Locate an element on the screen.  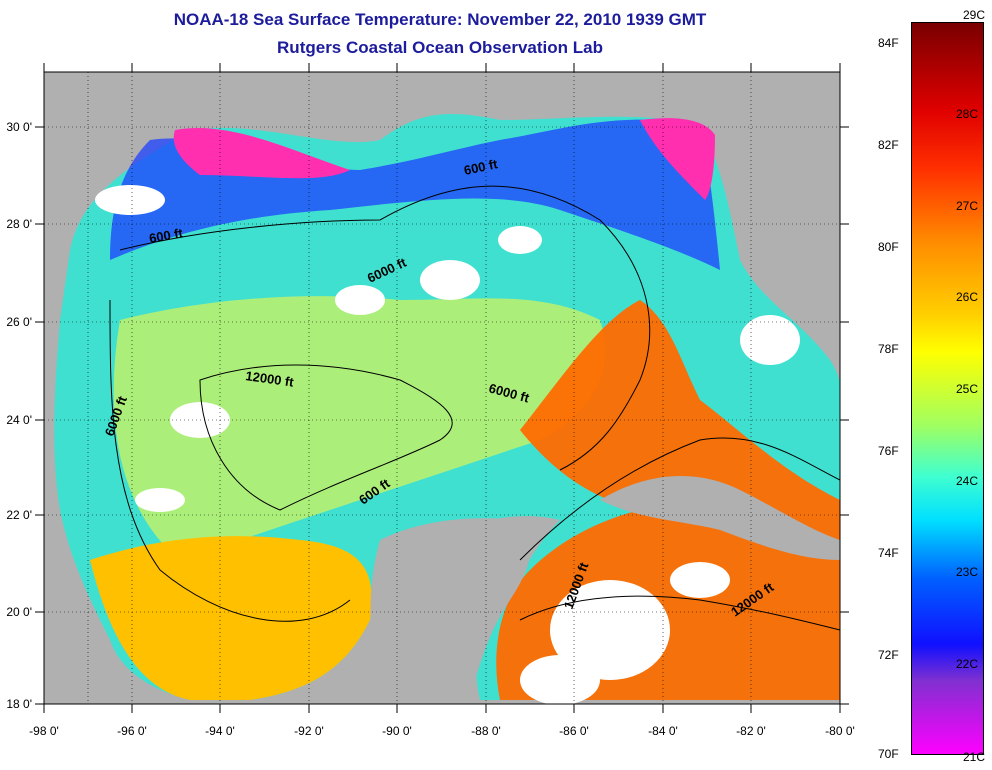
colorbar-c-label: 27C is located at coordinates (967, 206).